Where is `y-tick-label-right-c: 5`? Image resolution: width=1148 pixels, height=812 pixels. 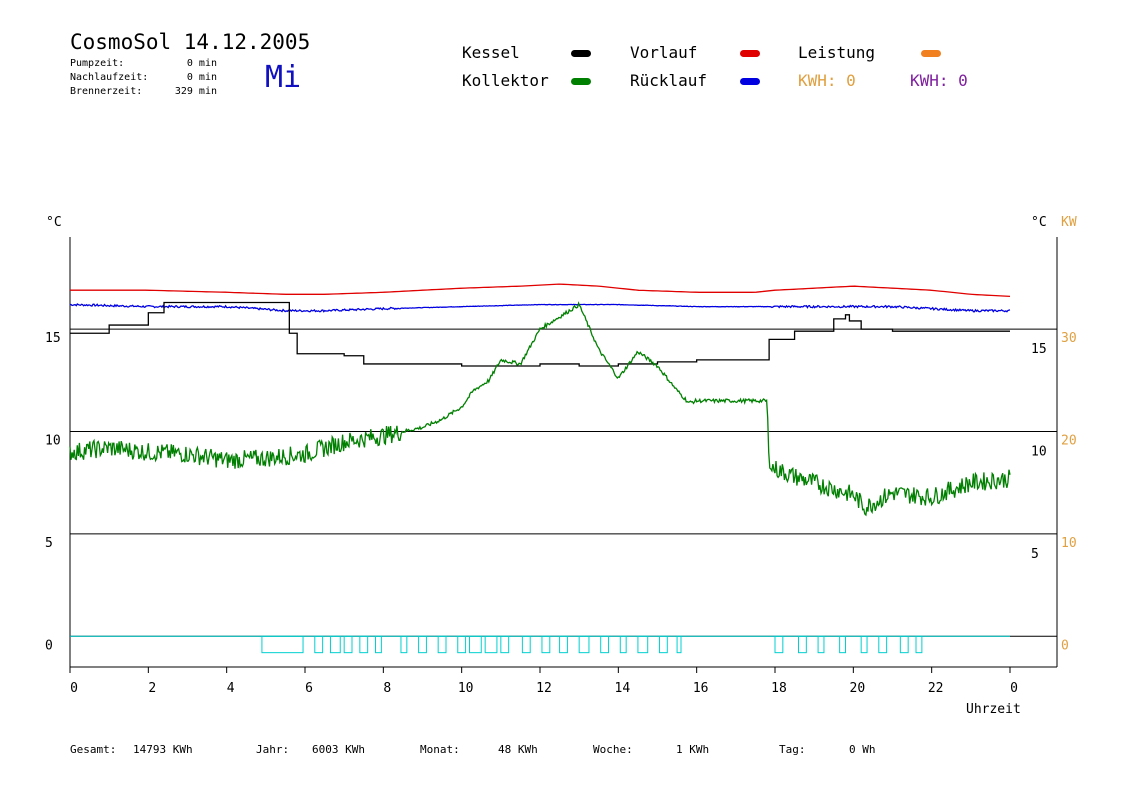 y-tick-label-right-c: 5 is located at coordinates (1035, 554).